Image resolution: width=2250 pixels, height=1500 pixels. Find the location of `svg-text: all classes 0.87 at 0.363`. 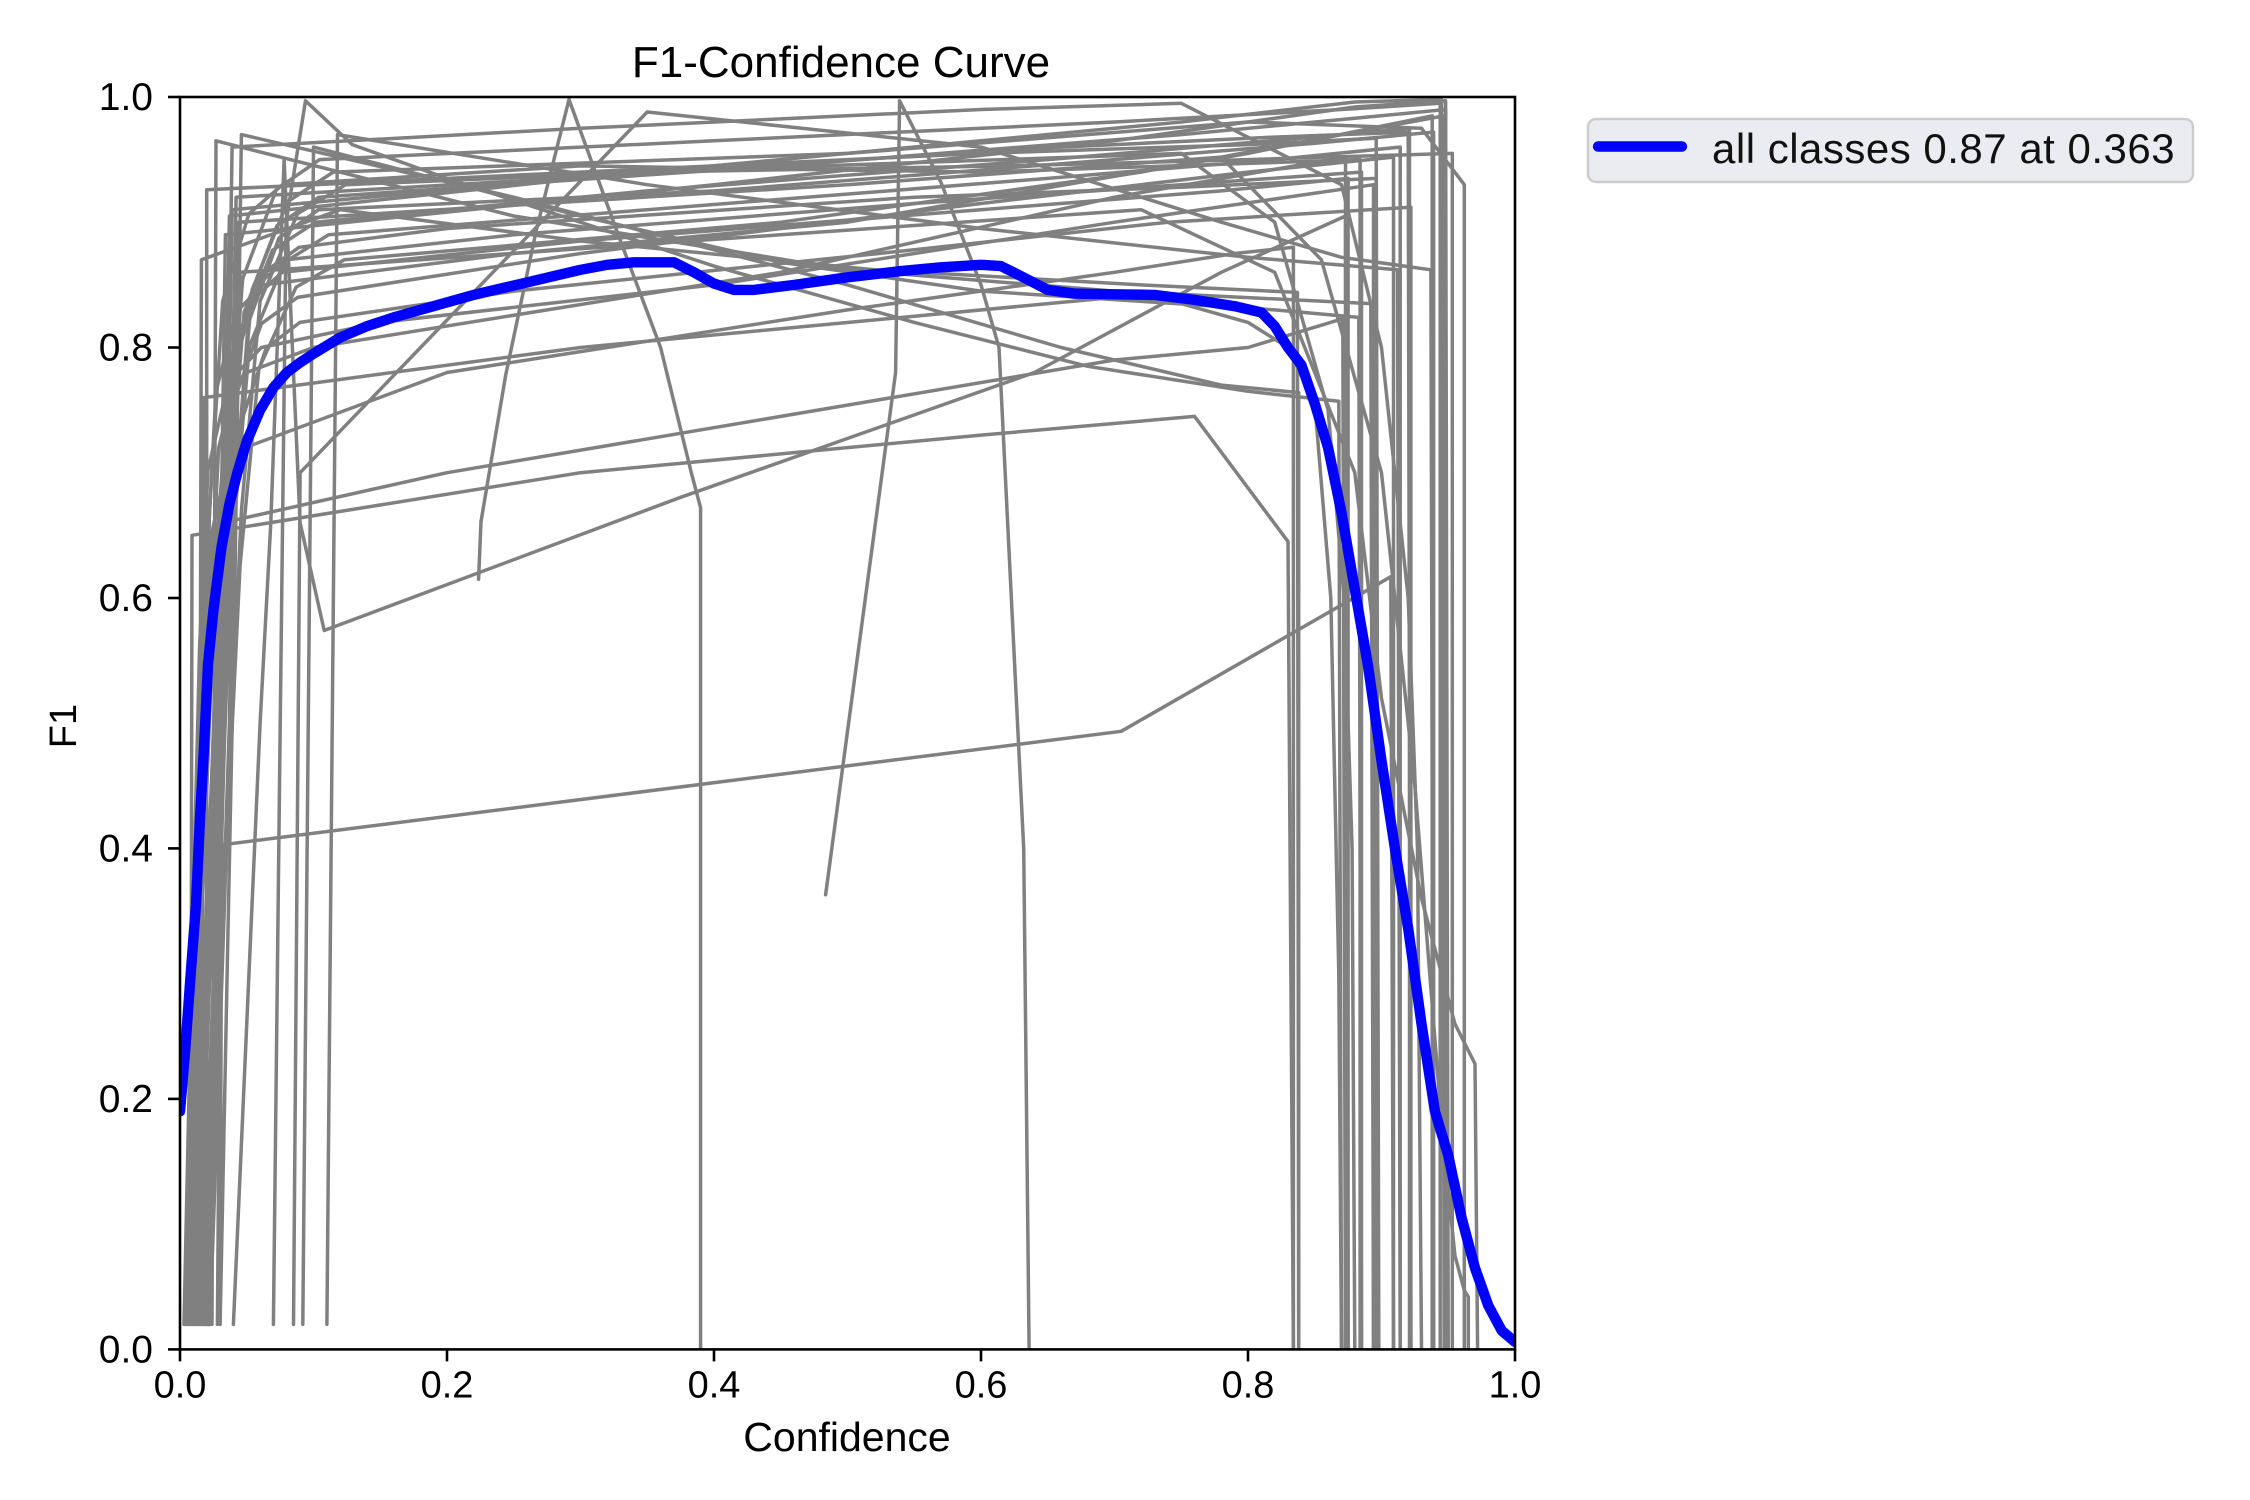

svg-text: all classes 0.87 at 0.363 is located at coordinates (1943, 148).